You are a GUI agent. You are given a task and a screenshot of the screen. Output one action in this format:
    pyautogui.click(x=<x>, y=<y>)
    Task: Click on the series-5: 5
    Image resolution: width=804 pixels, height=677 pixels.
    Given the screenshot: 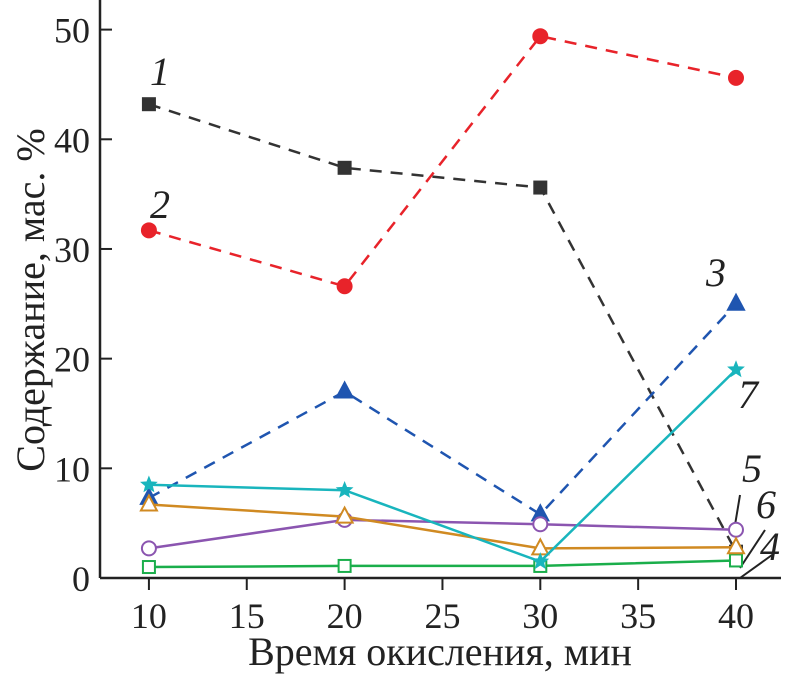 What is the action you would take?
    pyautogui.click(x=451, y=501)
    